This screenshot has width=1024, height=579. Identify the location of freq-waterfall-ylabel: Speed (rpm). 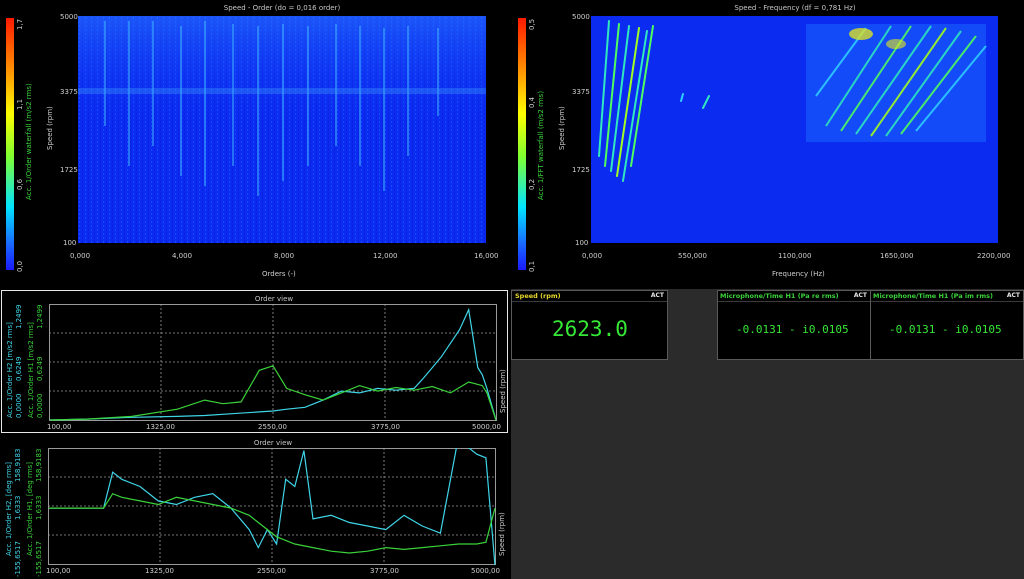
(562, 128).